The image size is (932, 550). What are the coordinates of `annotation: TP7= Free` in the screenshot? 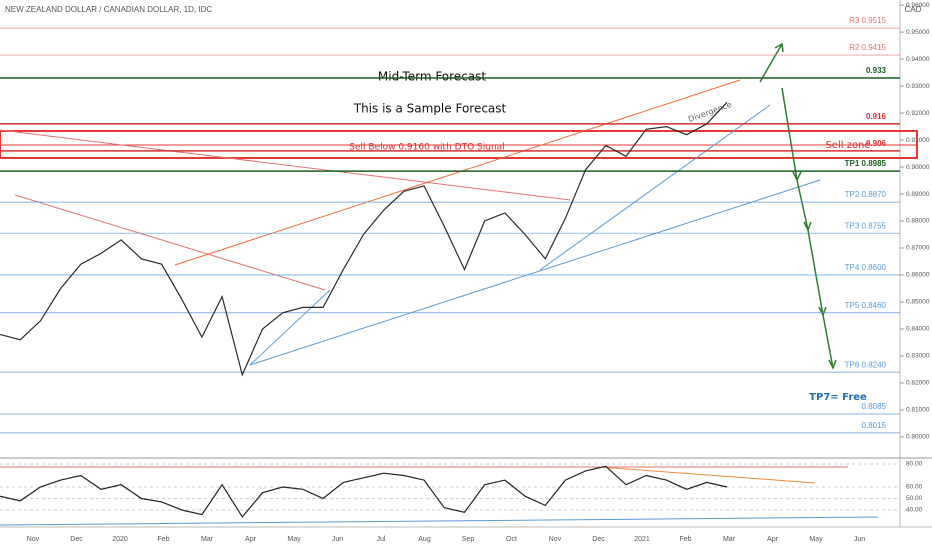 It's located at (838, 397).